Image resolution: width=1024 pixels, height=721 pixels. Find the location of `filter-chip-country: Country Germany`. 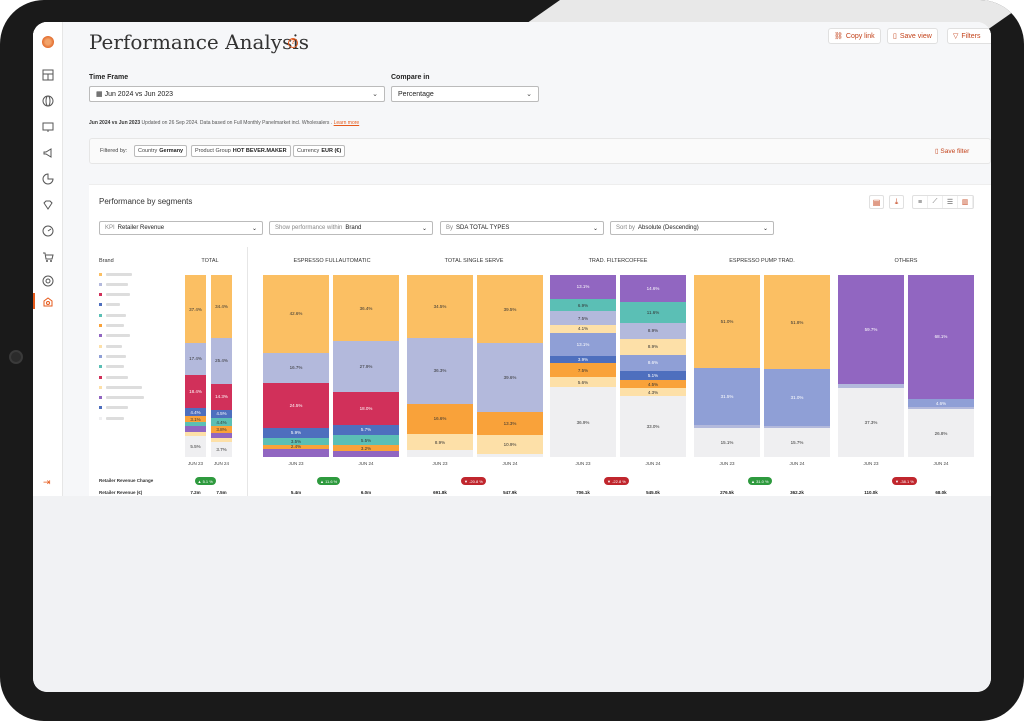

filter-chip-country: Country Germany is located at coordinates (161, 151).